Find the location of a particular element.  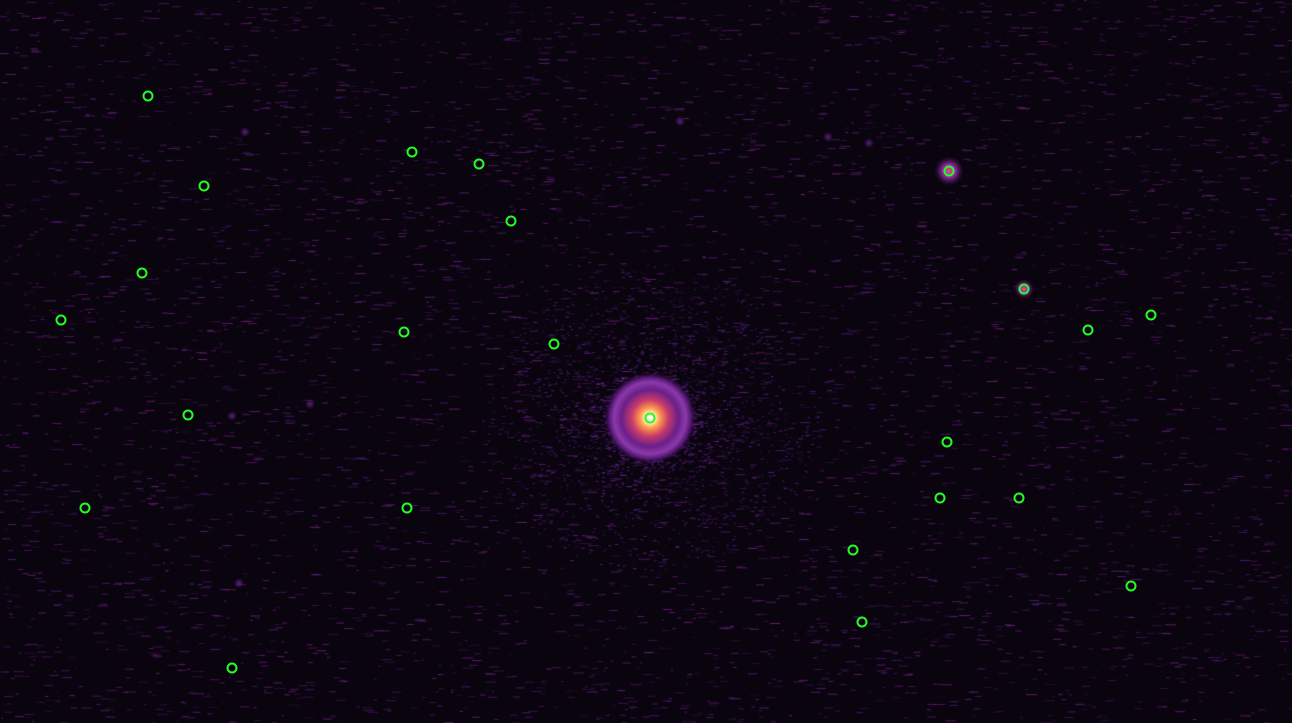

bright-star is located at coordinates (650, 418).